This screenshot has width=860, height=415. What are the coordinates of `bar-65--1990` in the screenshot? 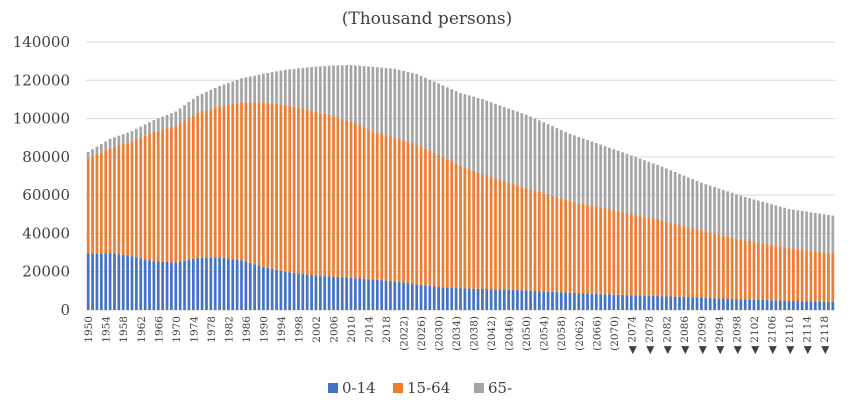 It's located at (263, 88).